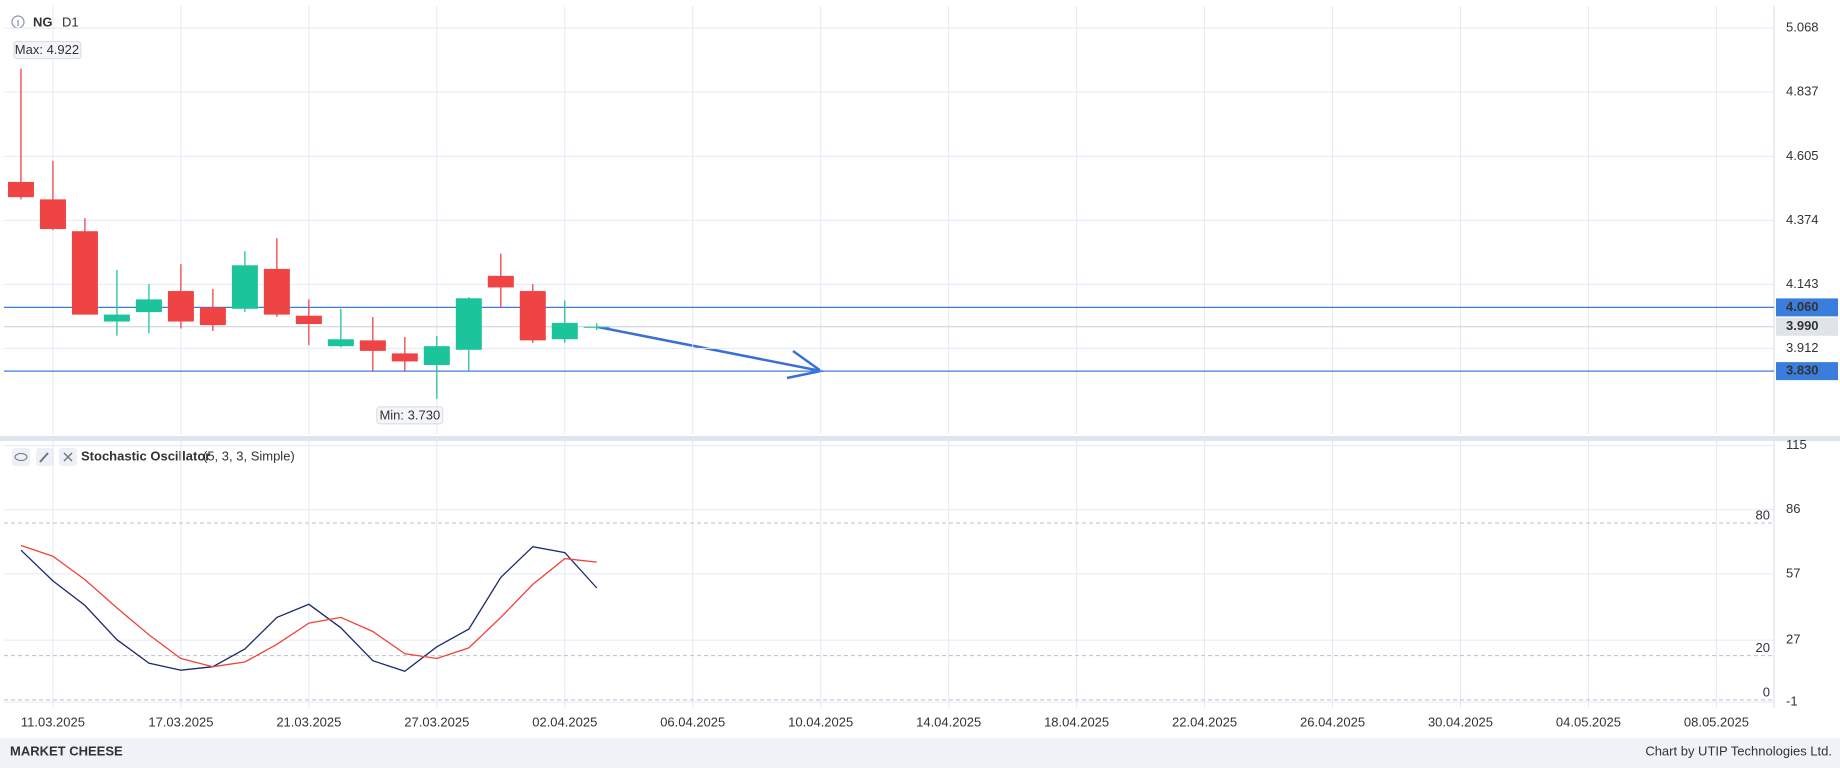  Describe the element at coordinates (308, 721) in the screenshot. I see `x-tick-label: 21.03.2025` at that location.